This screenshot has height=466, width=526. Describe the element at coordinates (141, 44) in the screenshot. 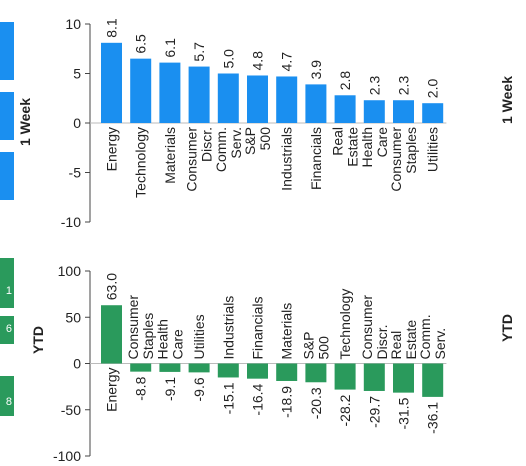

I see `week-data-label: 6.5` at that location.